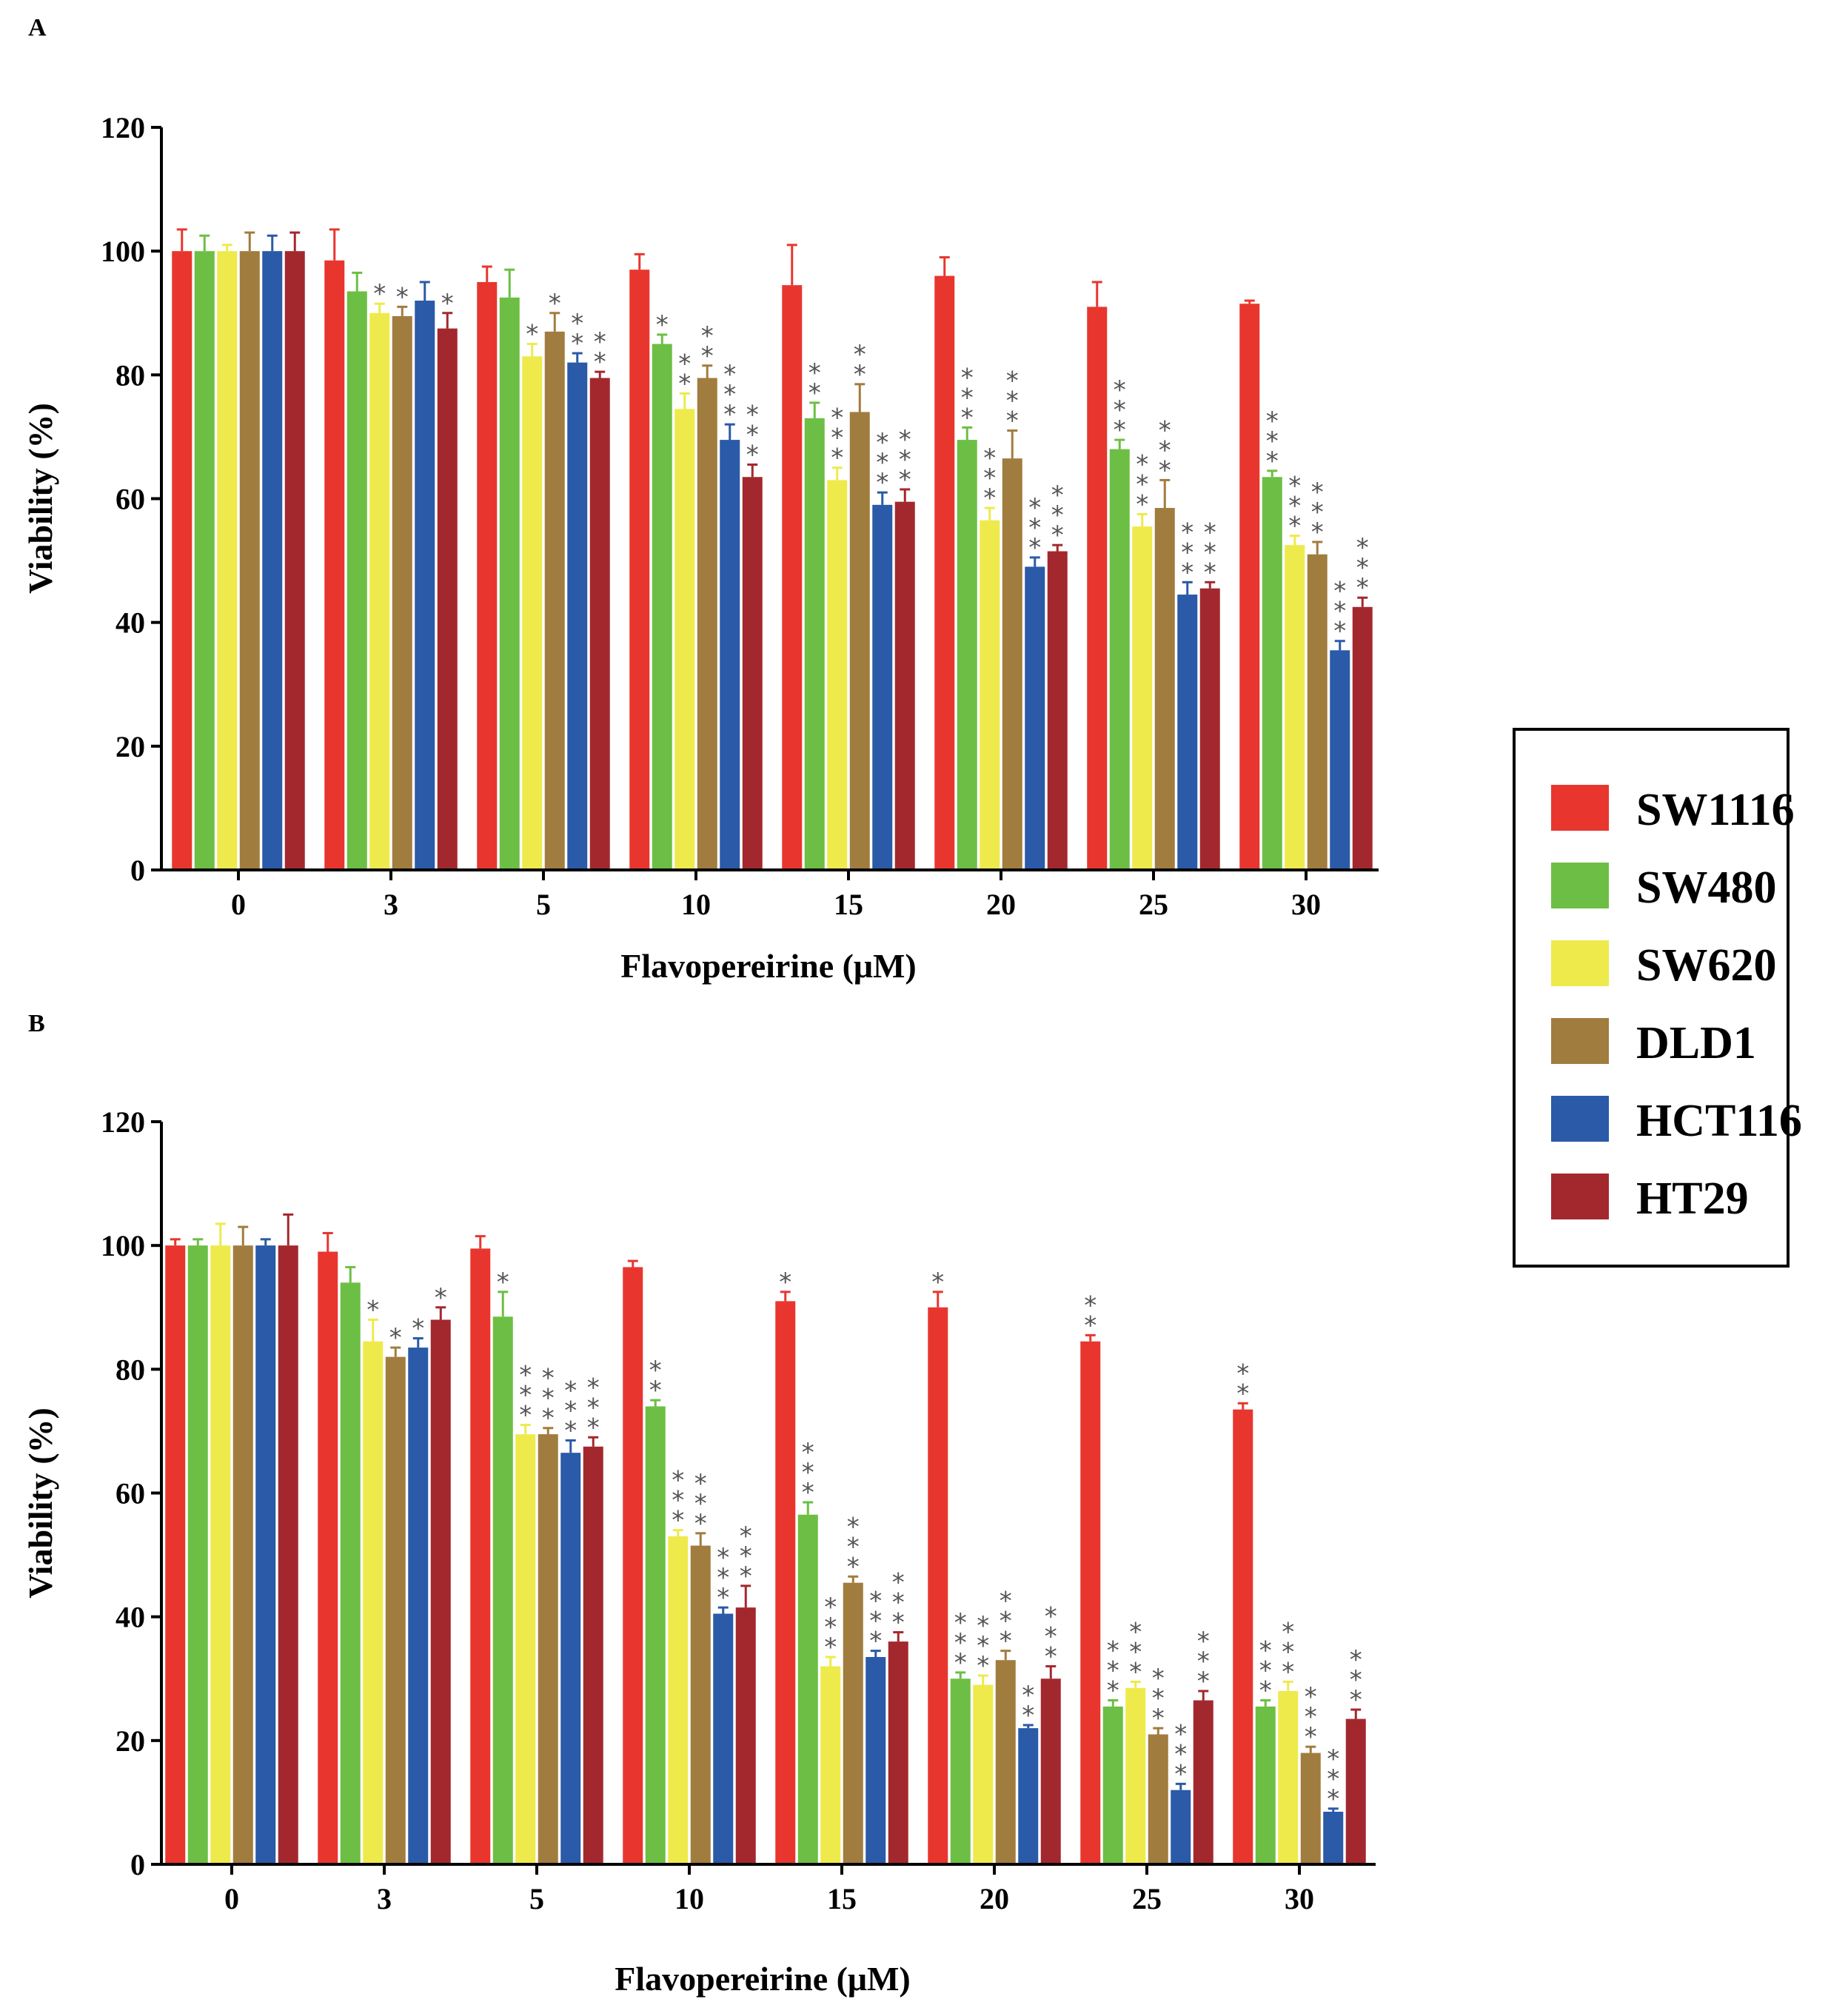 Image resolution: width=1848 pixels, height=2005 pixels. I want to click on panel-b-star-dld1-15: *, so click(854, 1567).